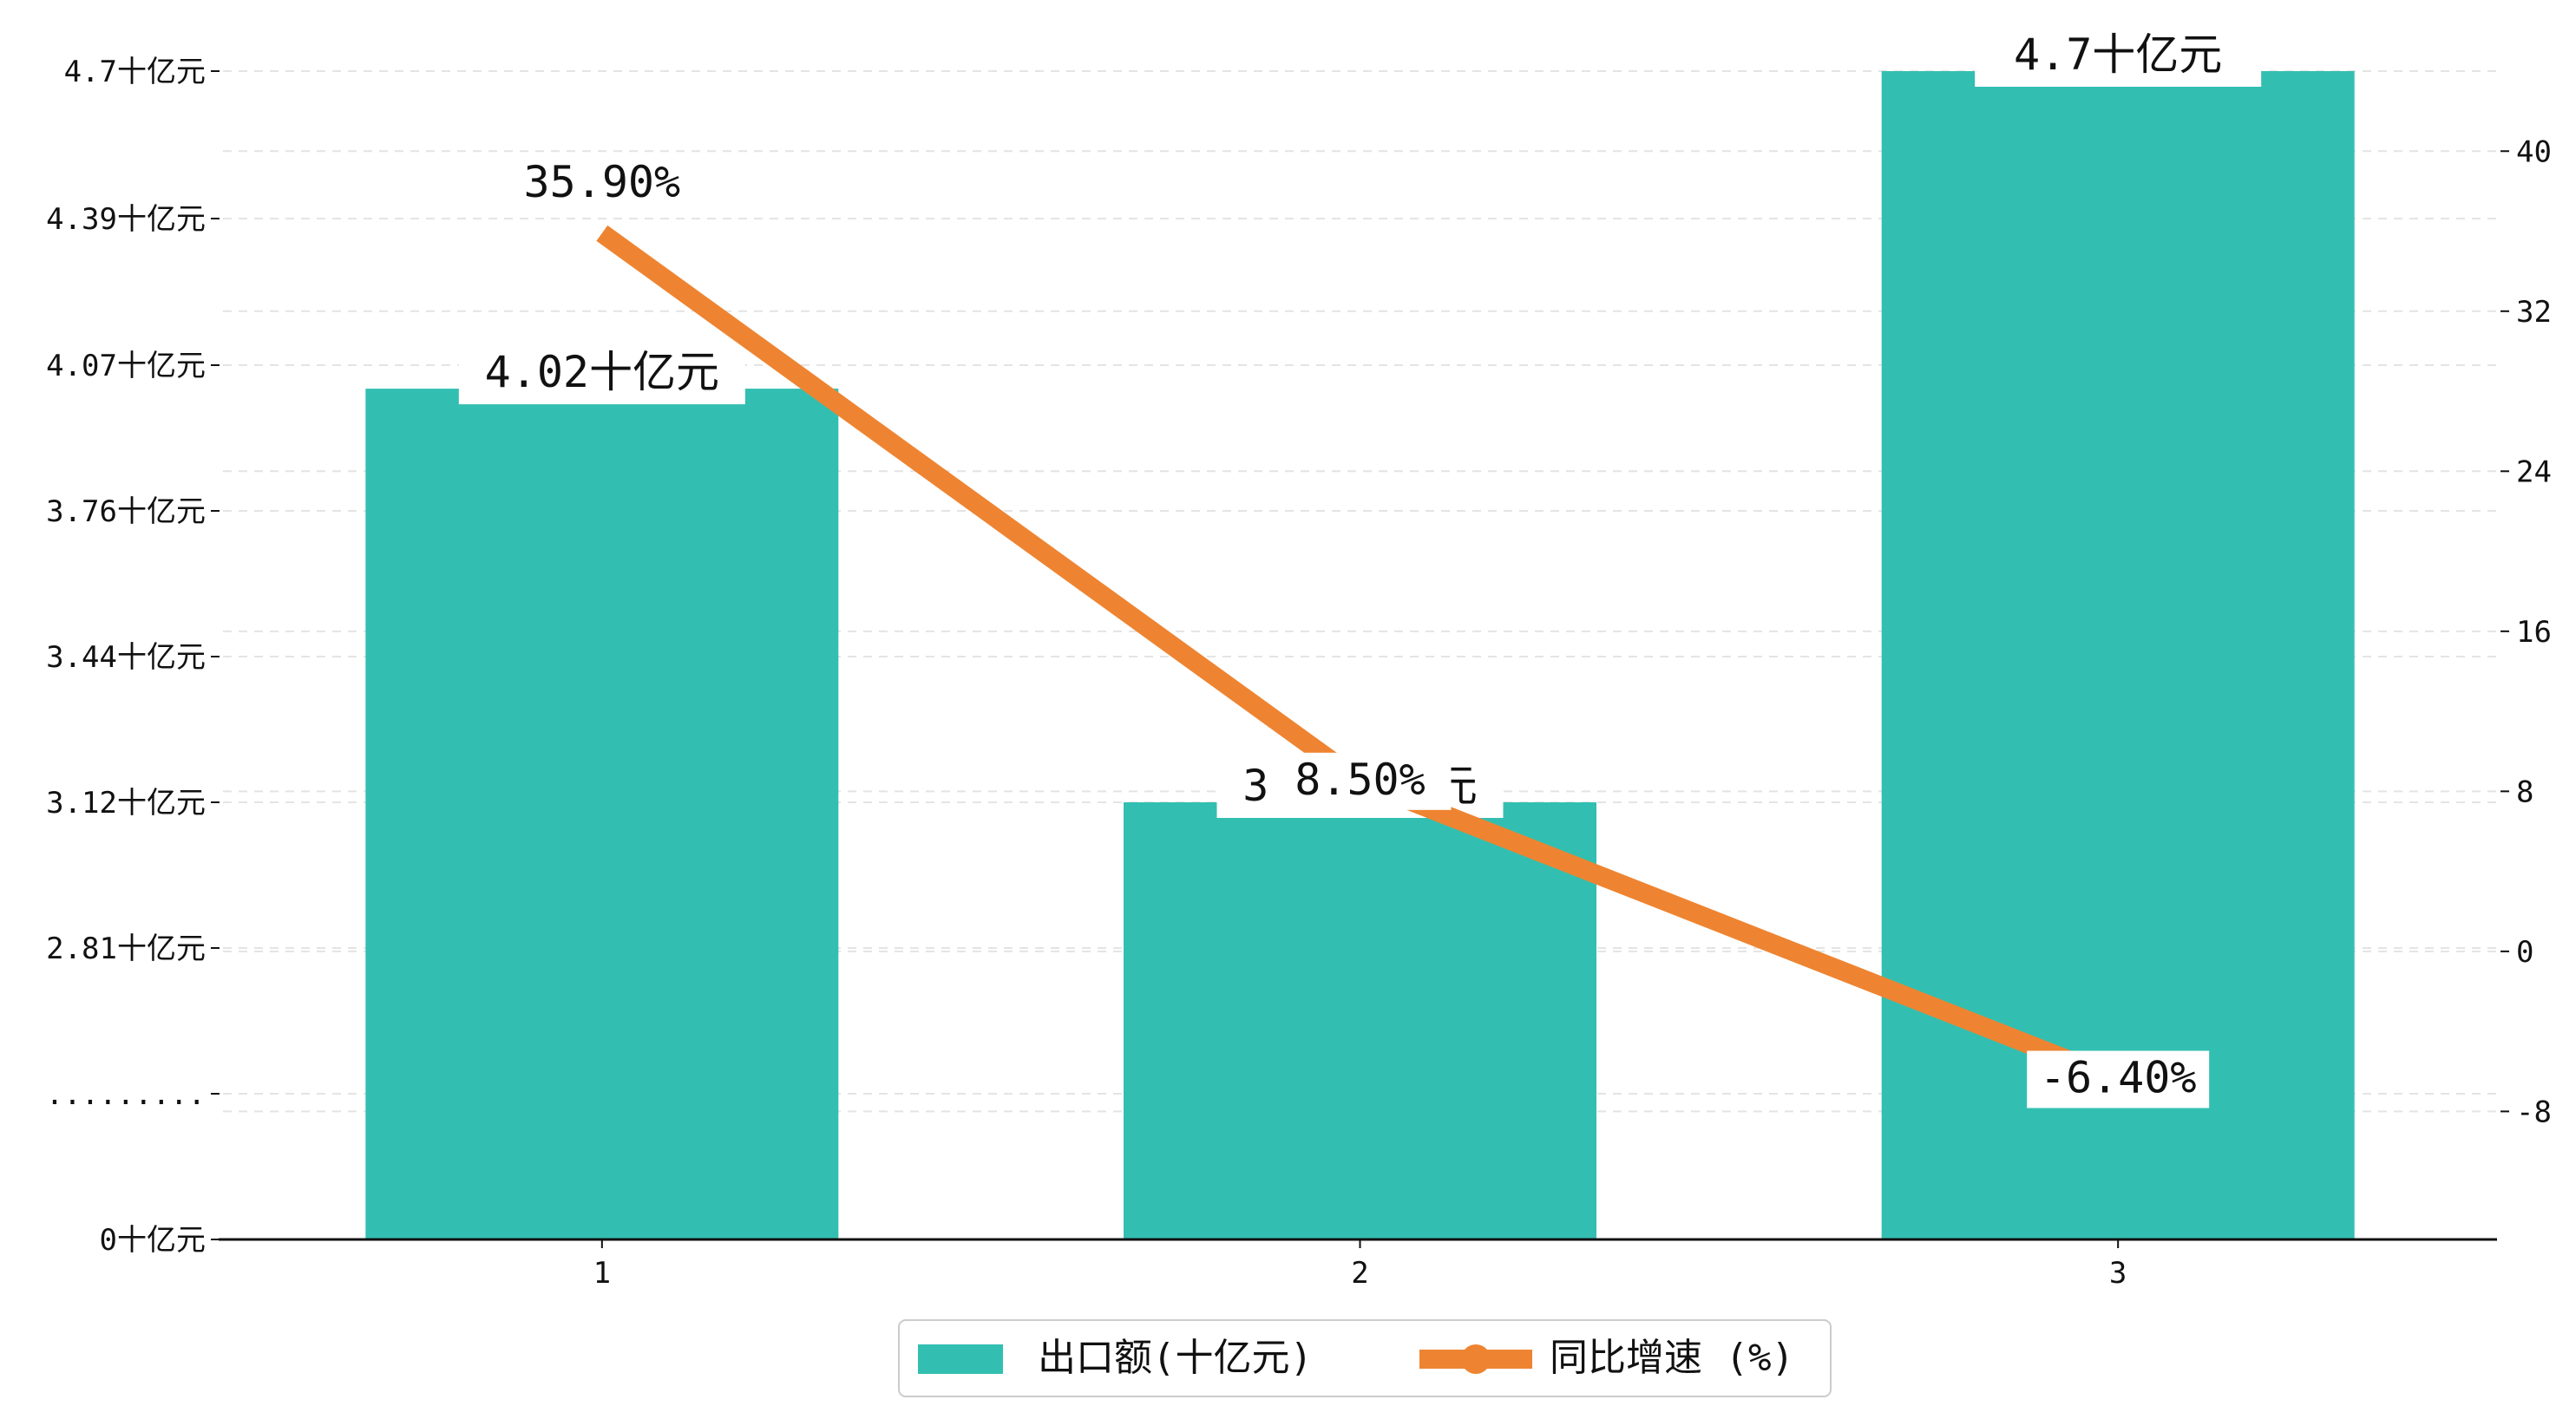  Describe the element at coordinates (602, 372) in the screenshot. I see `bar-data-label: 4.02十亿元` at that location.